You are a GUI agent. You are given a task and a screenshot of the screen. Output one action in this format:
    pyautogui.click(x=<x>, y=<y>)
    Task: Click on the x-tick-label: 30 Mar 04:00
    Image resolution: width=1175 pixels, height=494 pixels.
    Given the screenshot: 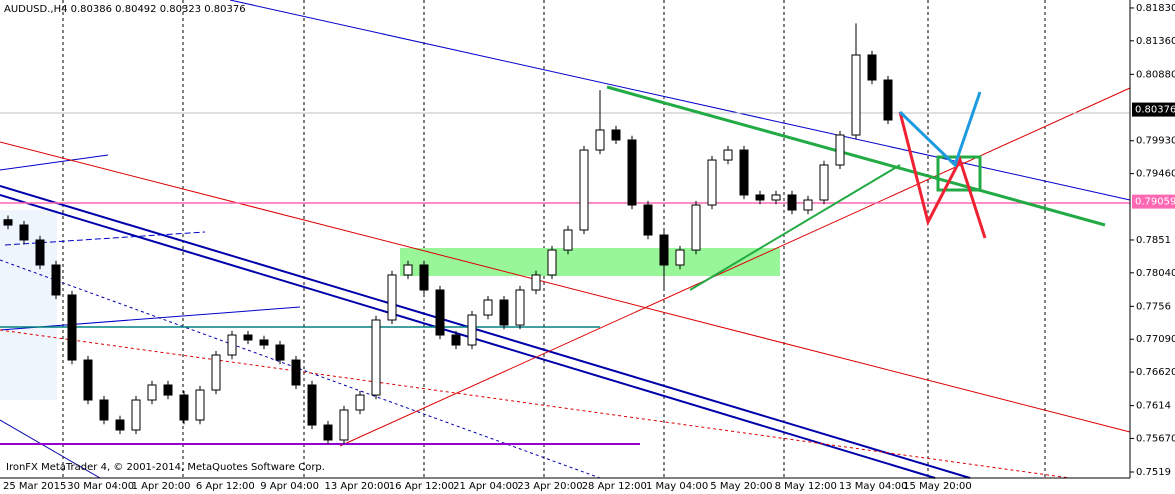 What is the action you would take?
    pyautogui.click(x=100, y=486)
    